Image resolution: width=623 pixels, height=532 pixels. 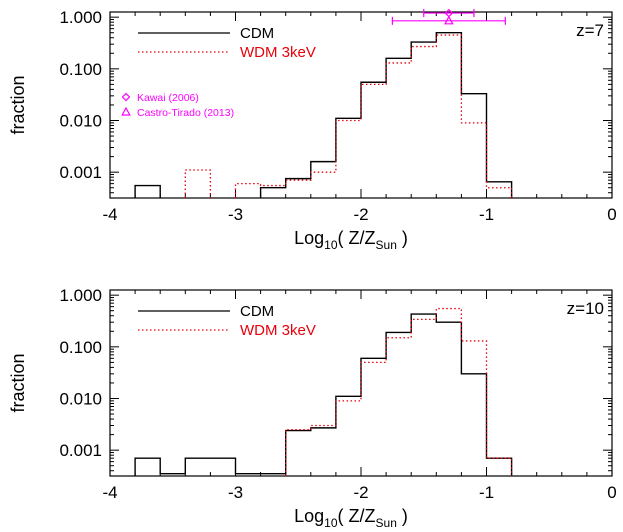 I want to click on annotation-label-1: Castro-Tirado (2013), so click(x=185, y=113).